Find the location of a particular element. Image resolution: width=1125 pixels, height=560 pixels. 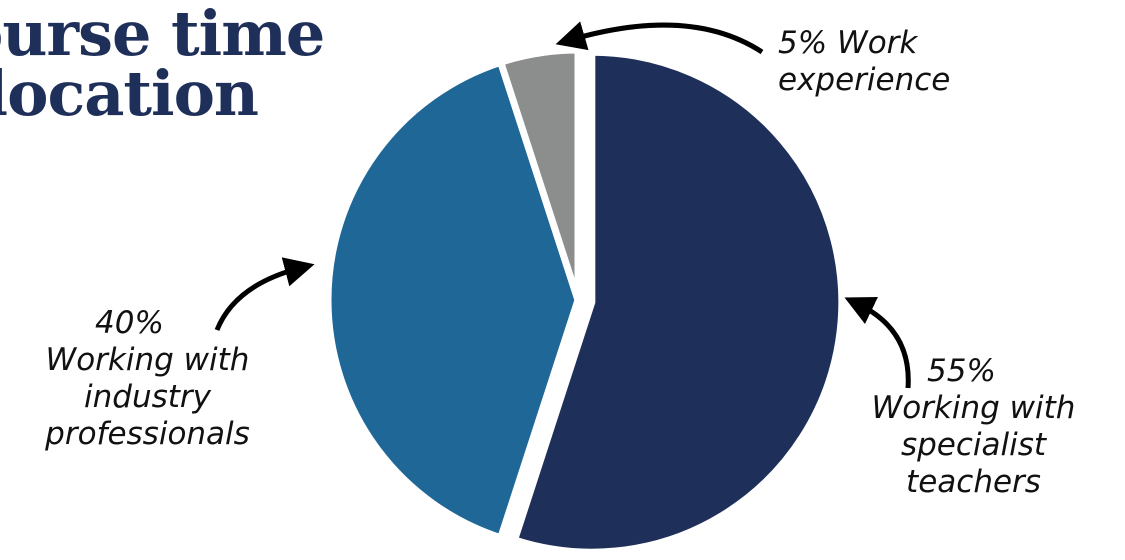

arrow-work-experience is located at coordinates (659, 38).